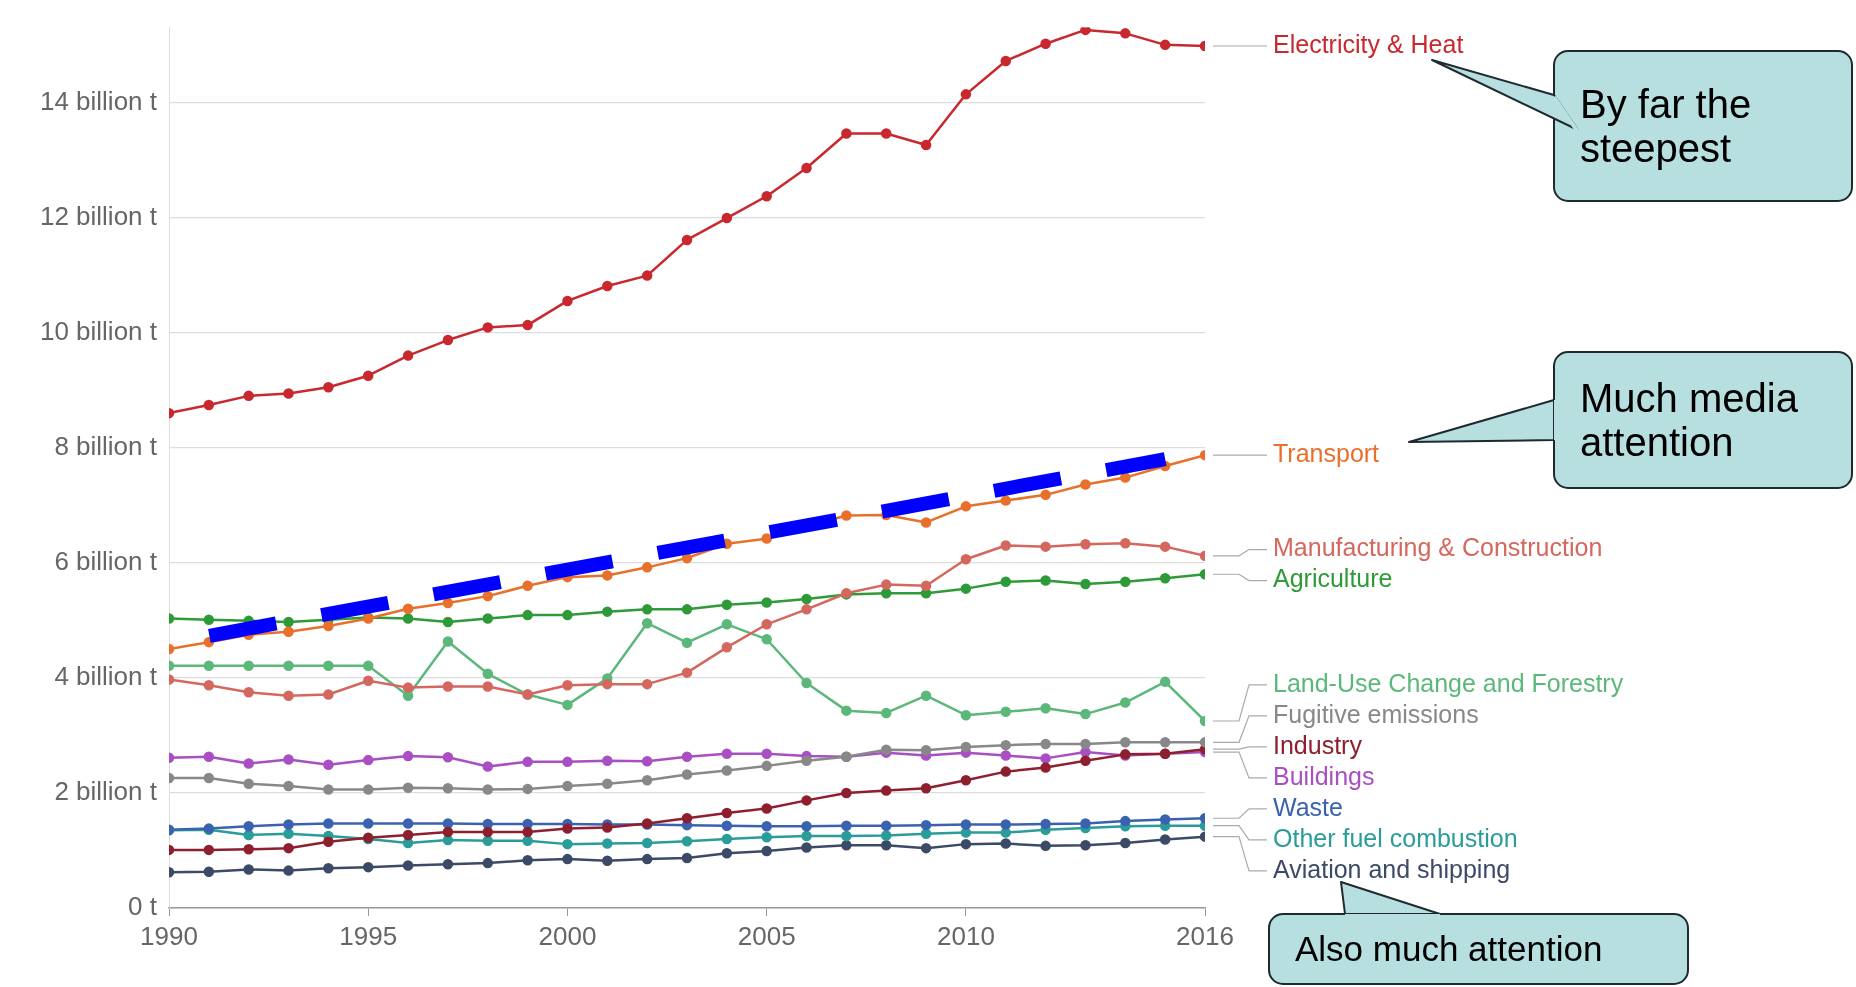 The height and width of the screenshot is (987, 1856). Describe the element at coordinates (1326, 453) in the screenshot. I see `text: Transport` at that location.